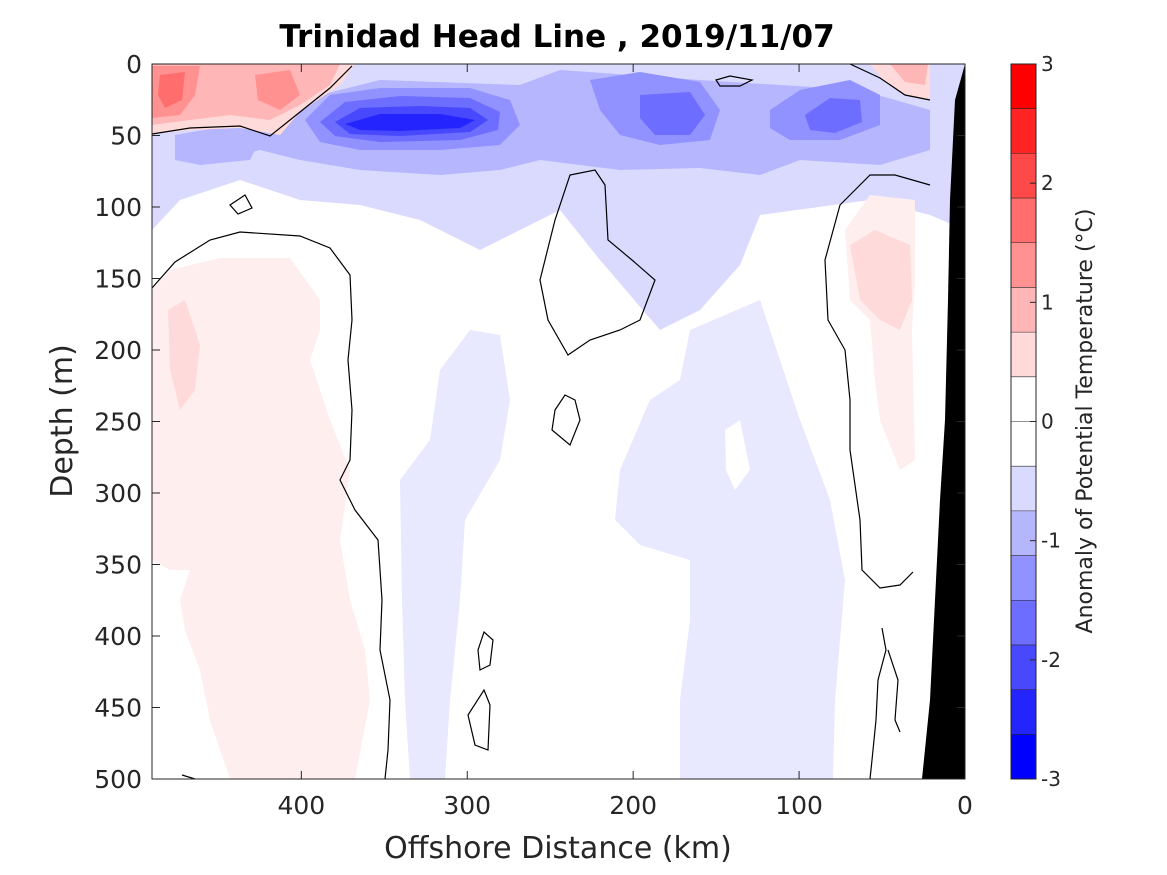 This screenshot has width=1167, height=875. I want to click on y-tick-label: 450, so click(118, 708).